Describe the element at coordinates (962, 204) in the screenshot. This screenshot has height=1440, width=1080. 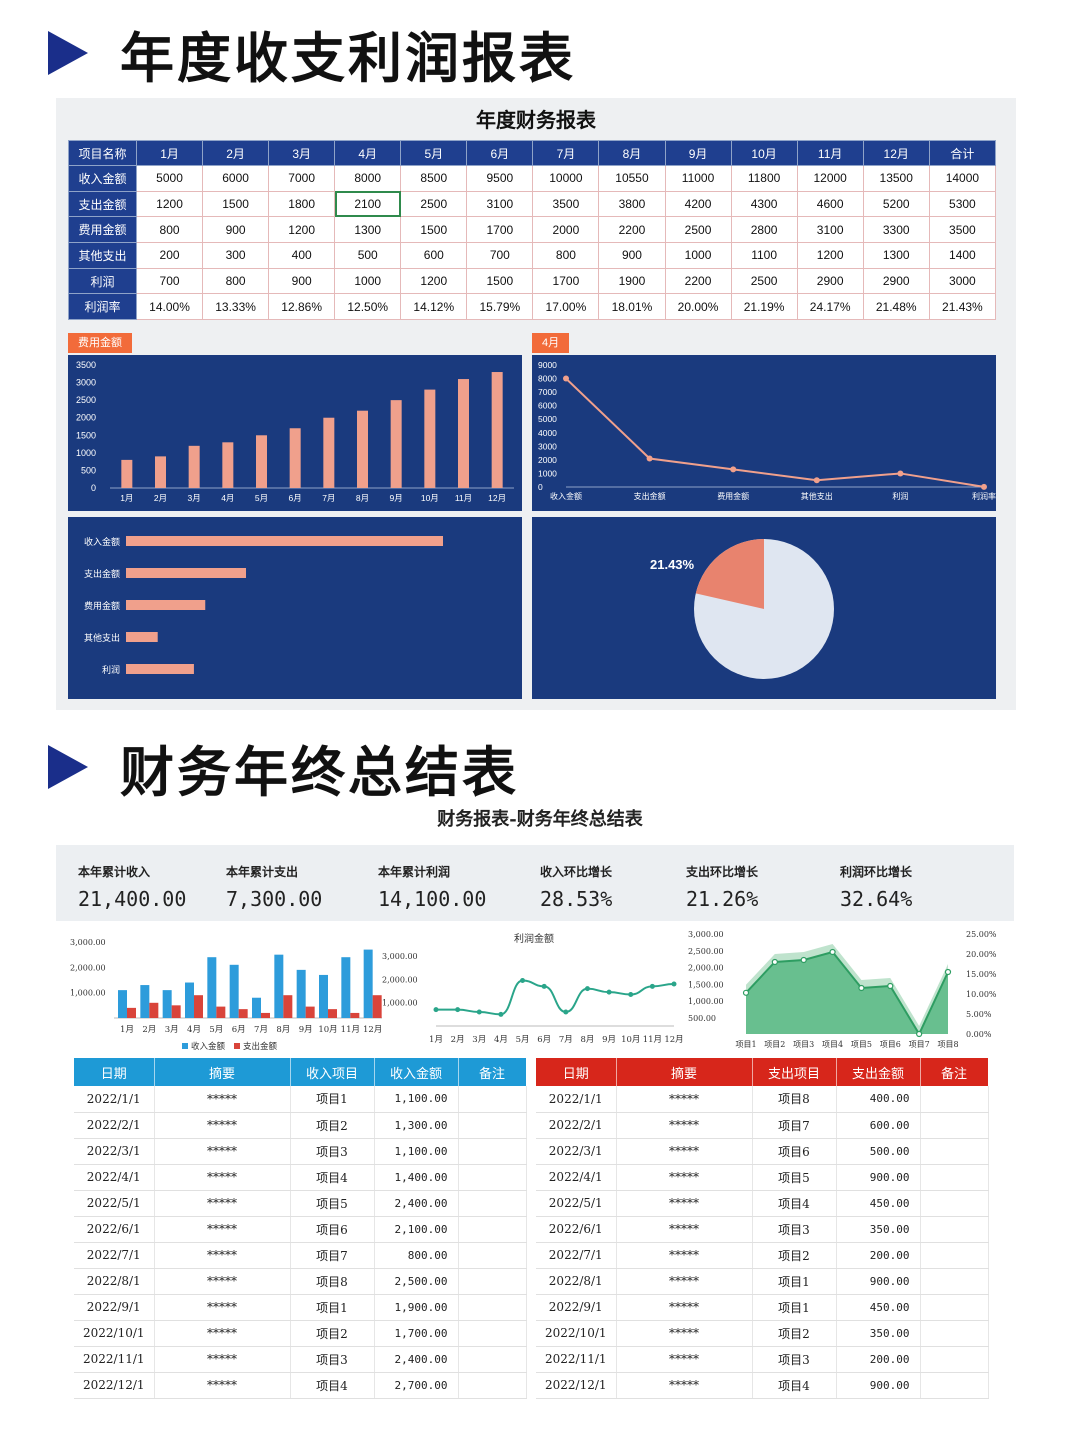
I see `table-cell: 5300` at that location.